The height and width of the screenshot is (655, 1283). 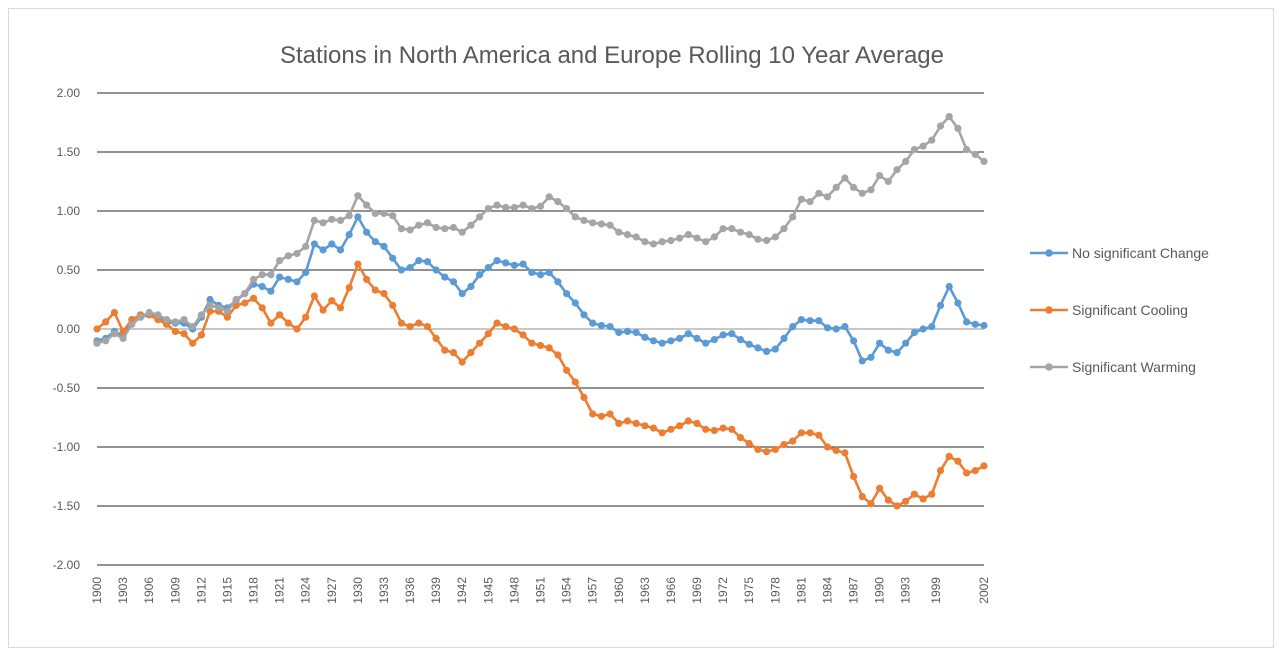 What do you see at coordinates (332, 590) in the screenshot?
I see `x-tick-label: 1927` at bounding box center [332, 590].